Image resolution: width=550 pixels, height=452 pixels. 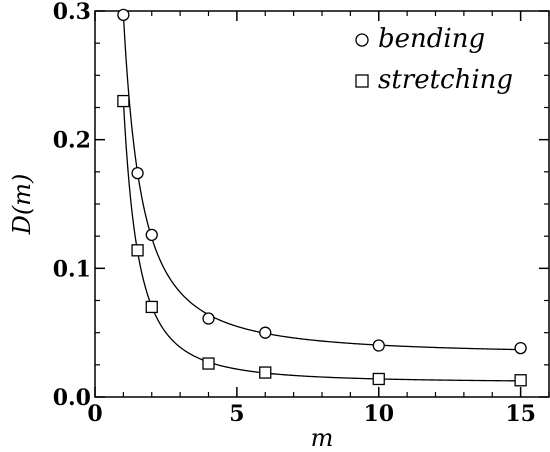 What do you see at coordinates (378, 414) in the screenshot?
I see `x-tick-label: 10` at bounding box center [378, 414].